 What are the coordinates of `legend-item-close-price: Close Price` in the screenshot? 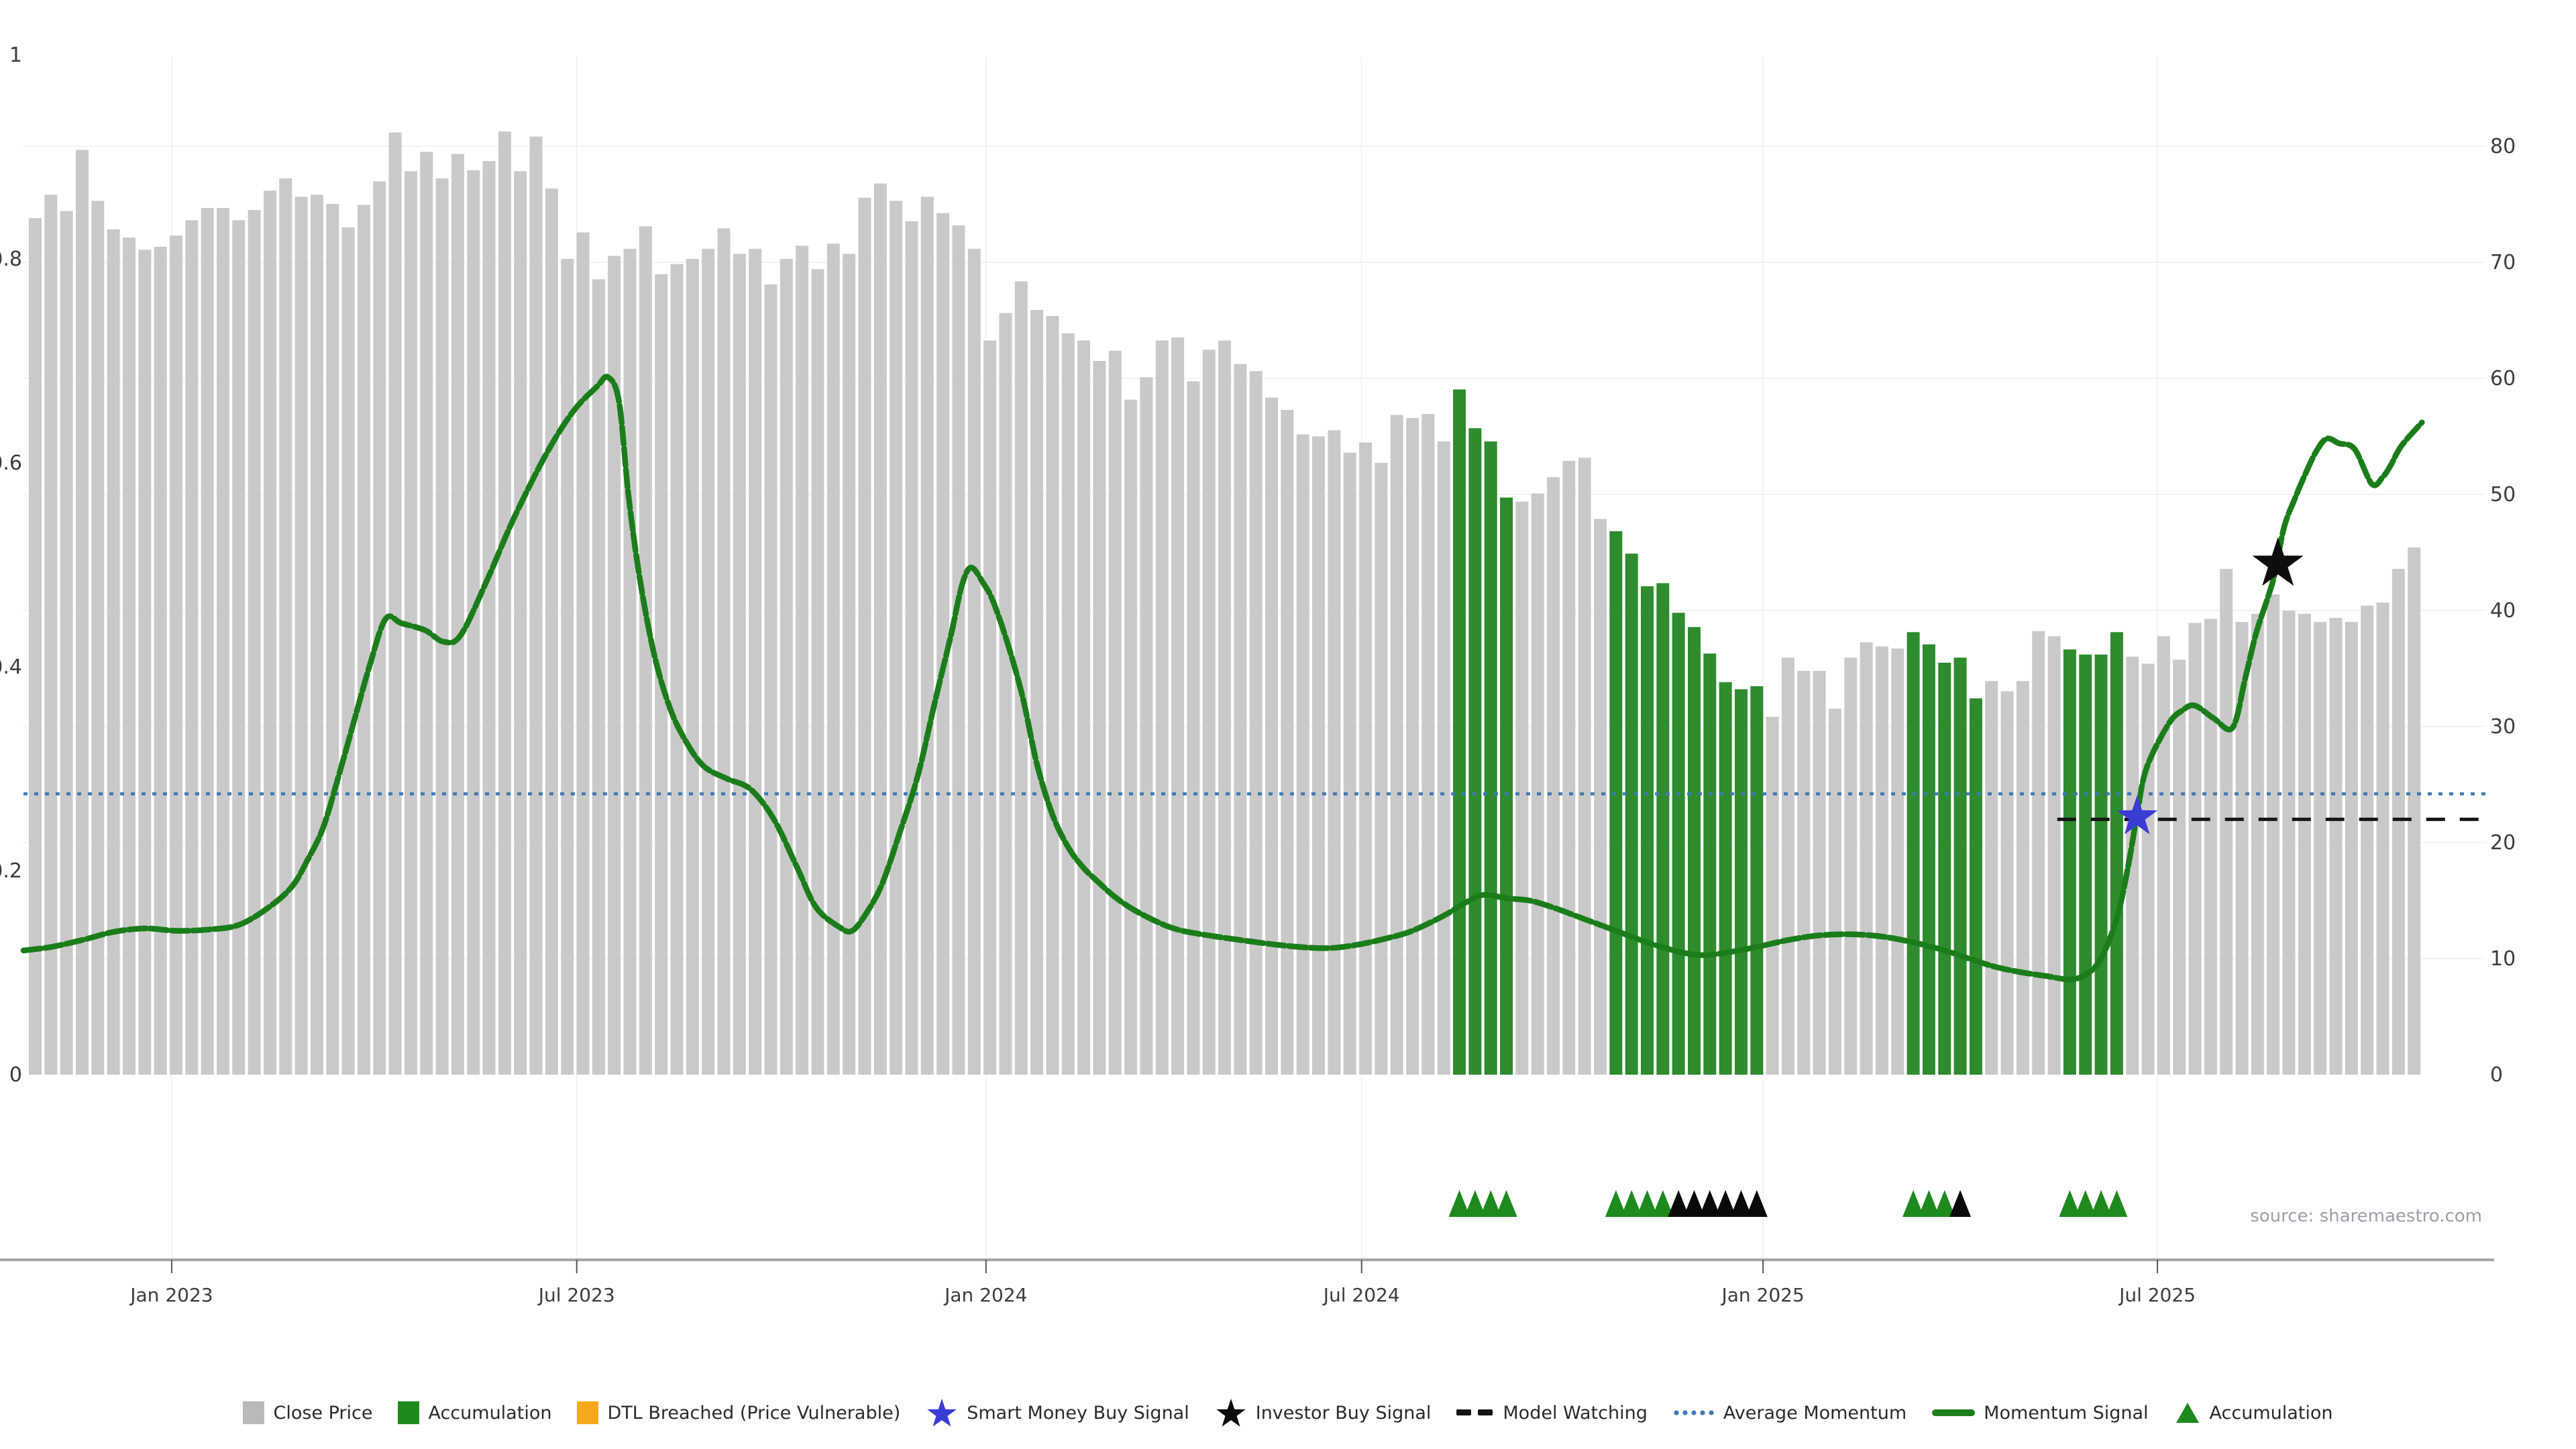 It's located at (307, 1412).